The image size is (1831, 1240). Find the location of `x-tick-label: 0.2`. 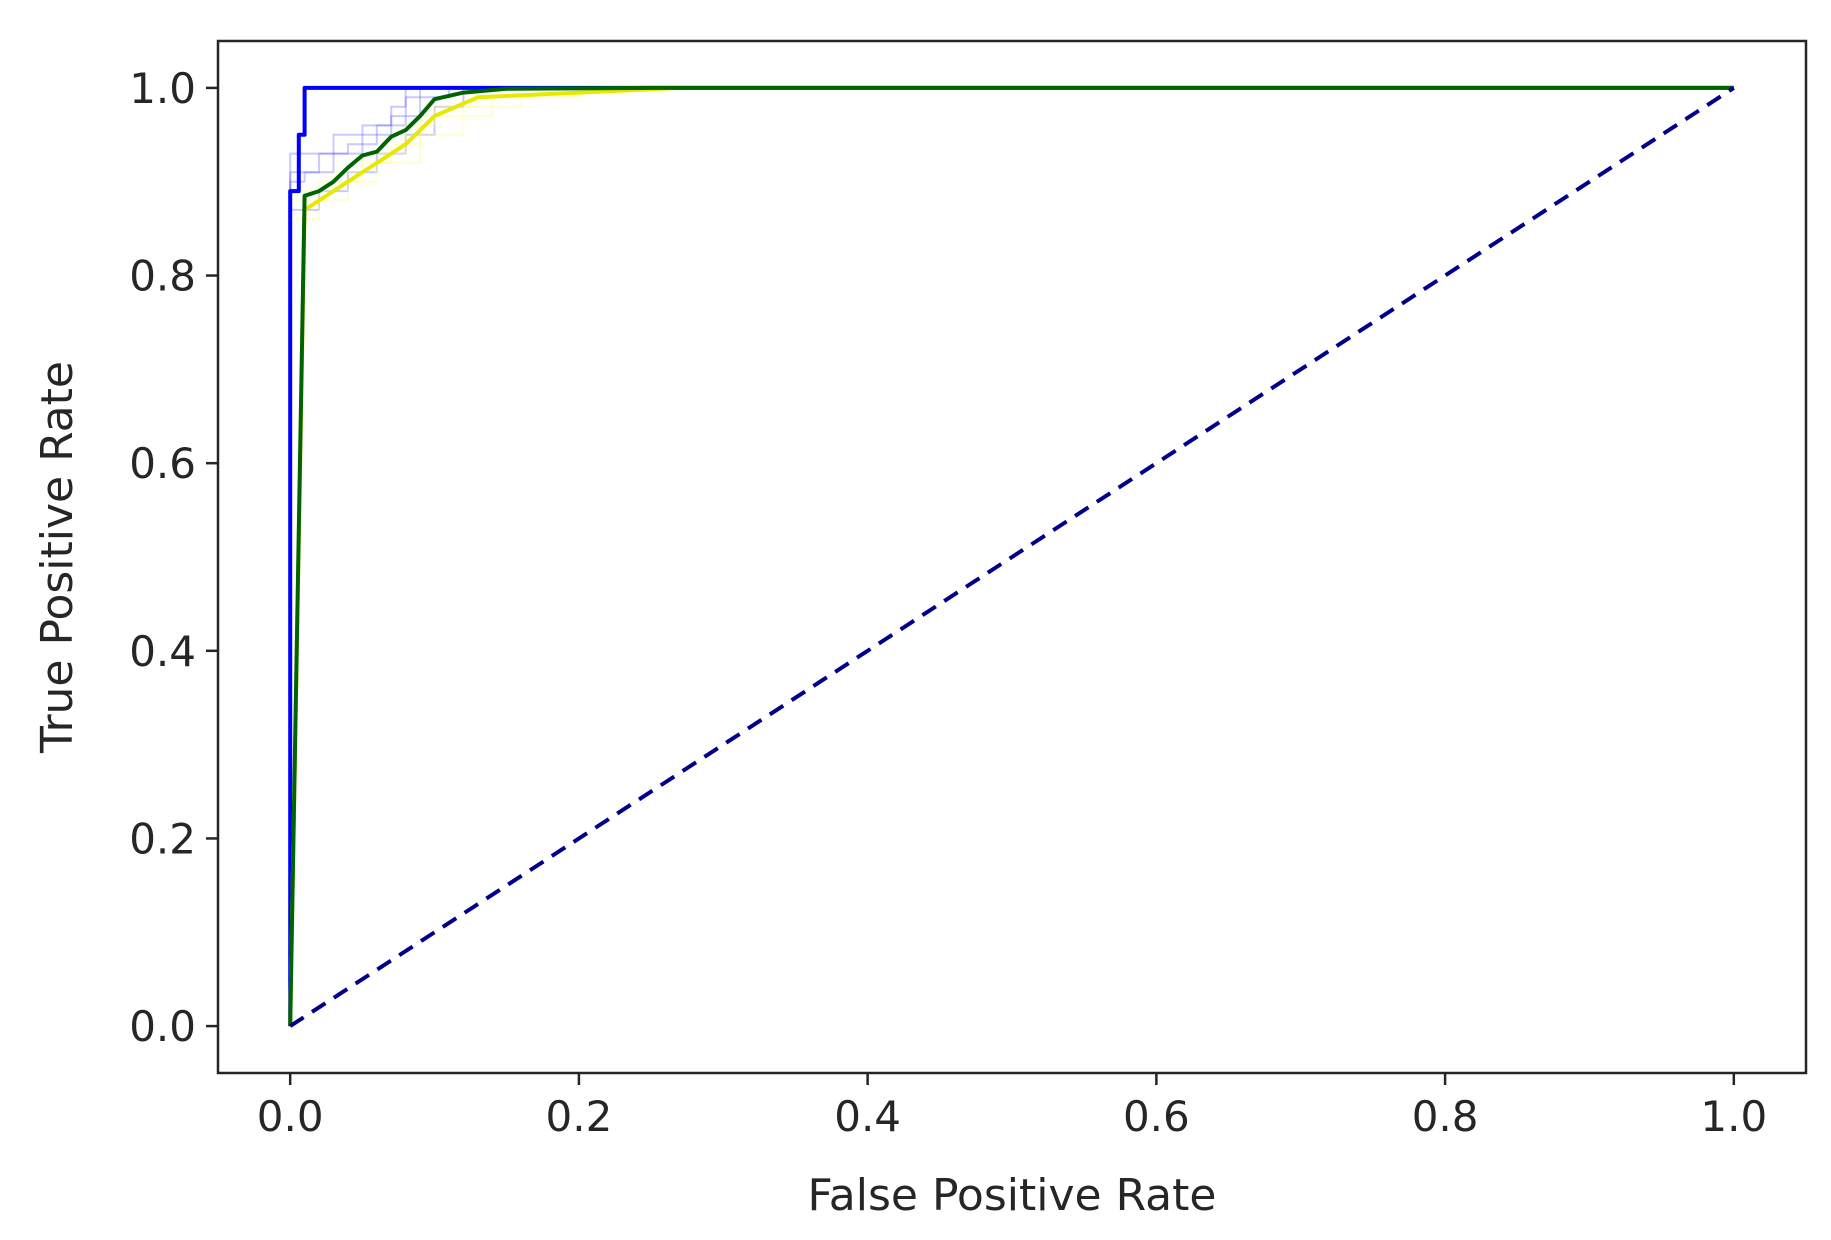

x-tick-label: 0.2 is located at coordinates (579, 1116).